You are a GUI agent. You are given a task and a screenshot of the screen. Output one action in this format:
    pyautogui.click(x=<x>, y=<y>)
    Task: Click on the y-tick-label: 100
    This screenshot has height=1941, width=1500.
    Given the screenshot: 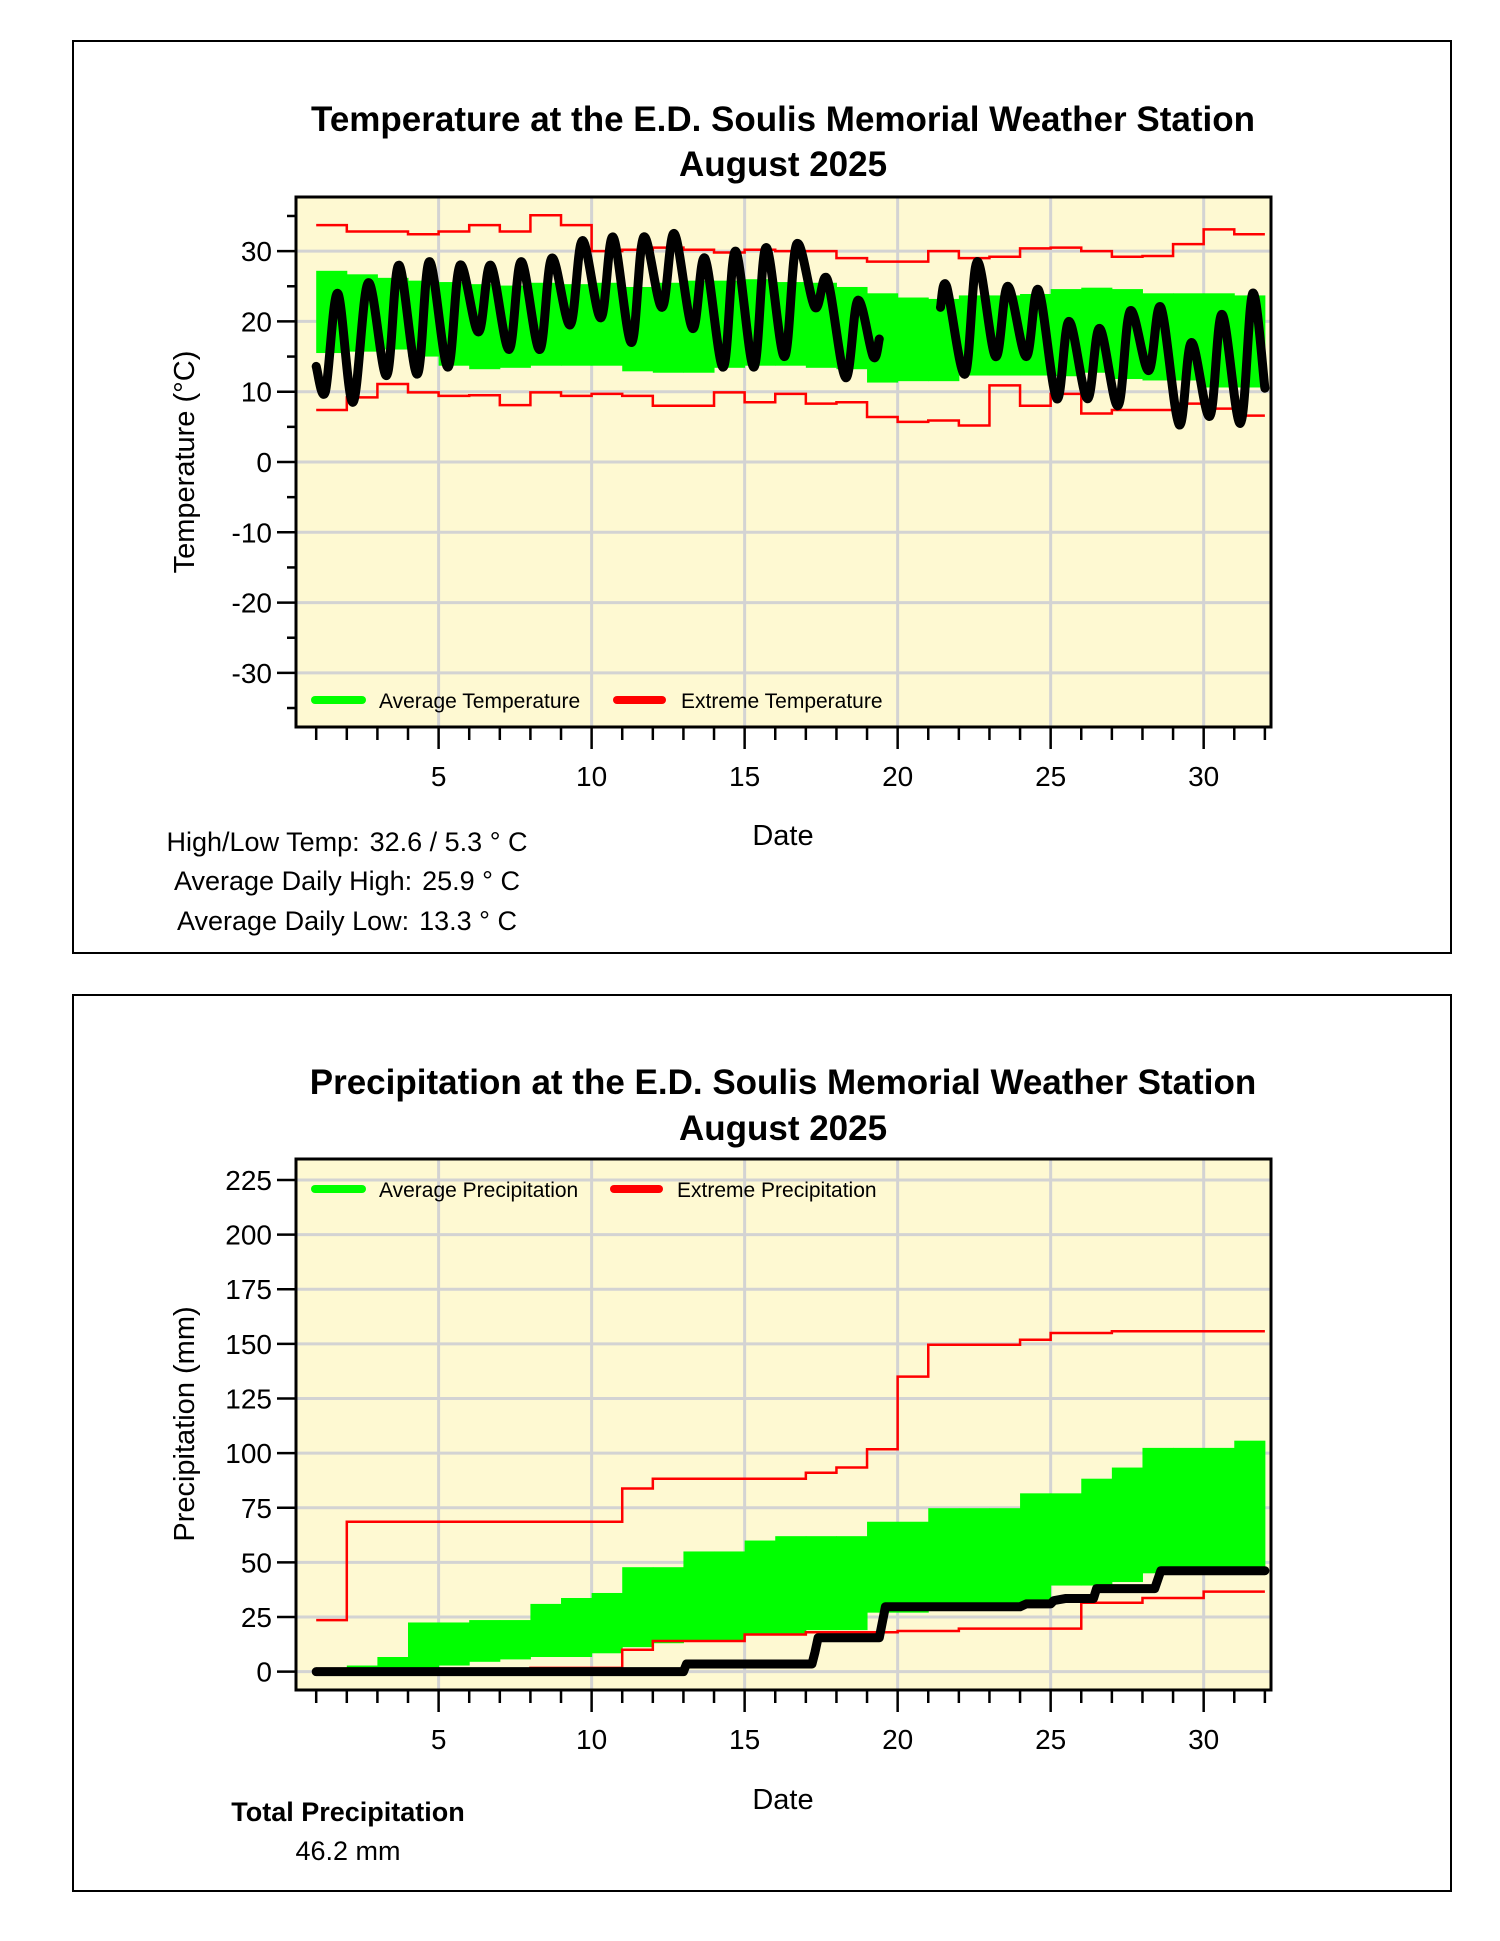 What is the action you would take?
    pyautogui.click(x=248, y=1453)
    